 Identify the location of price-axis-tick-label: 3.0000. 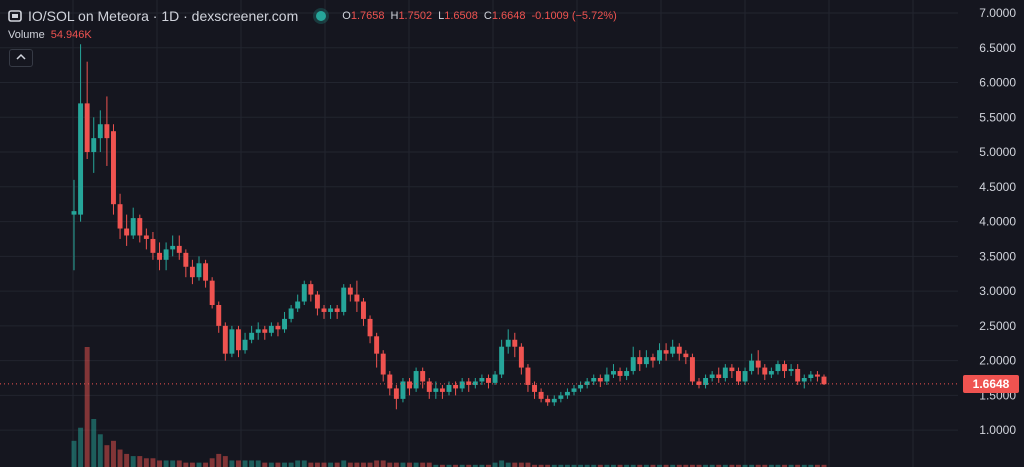
(997, 291).